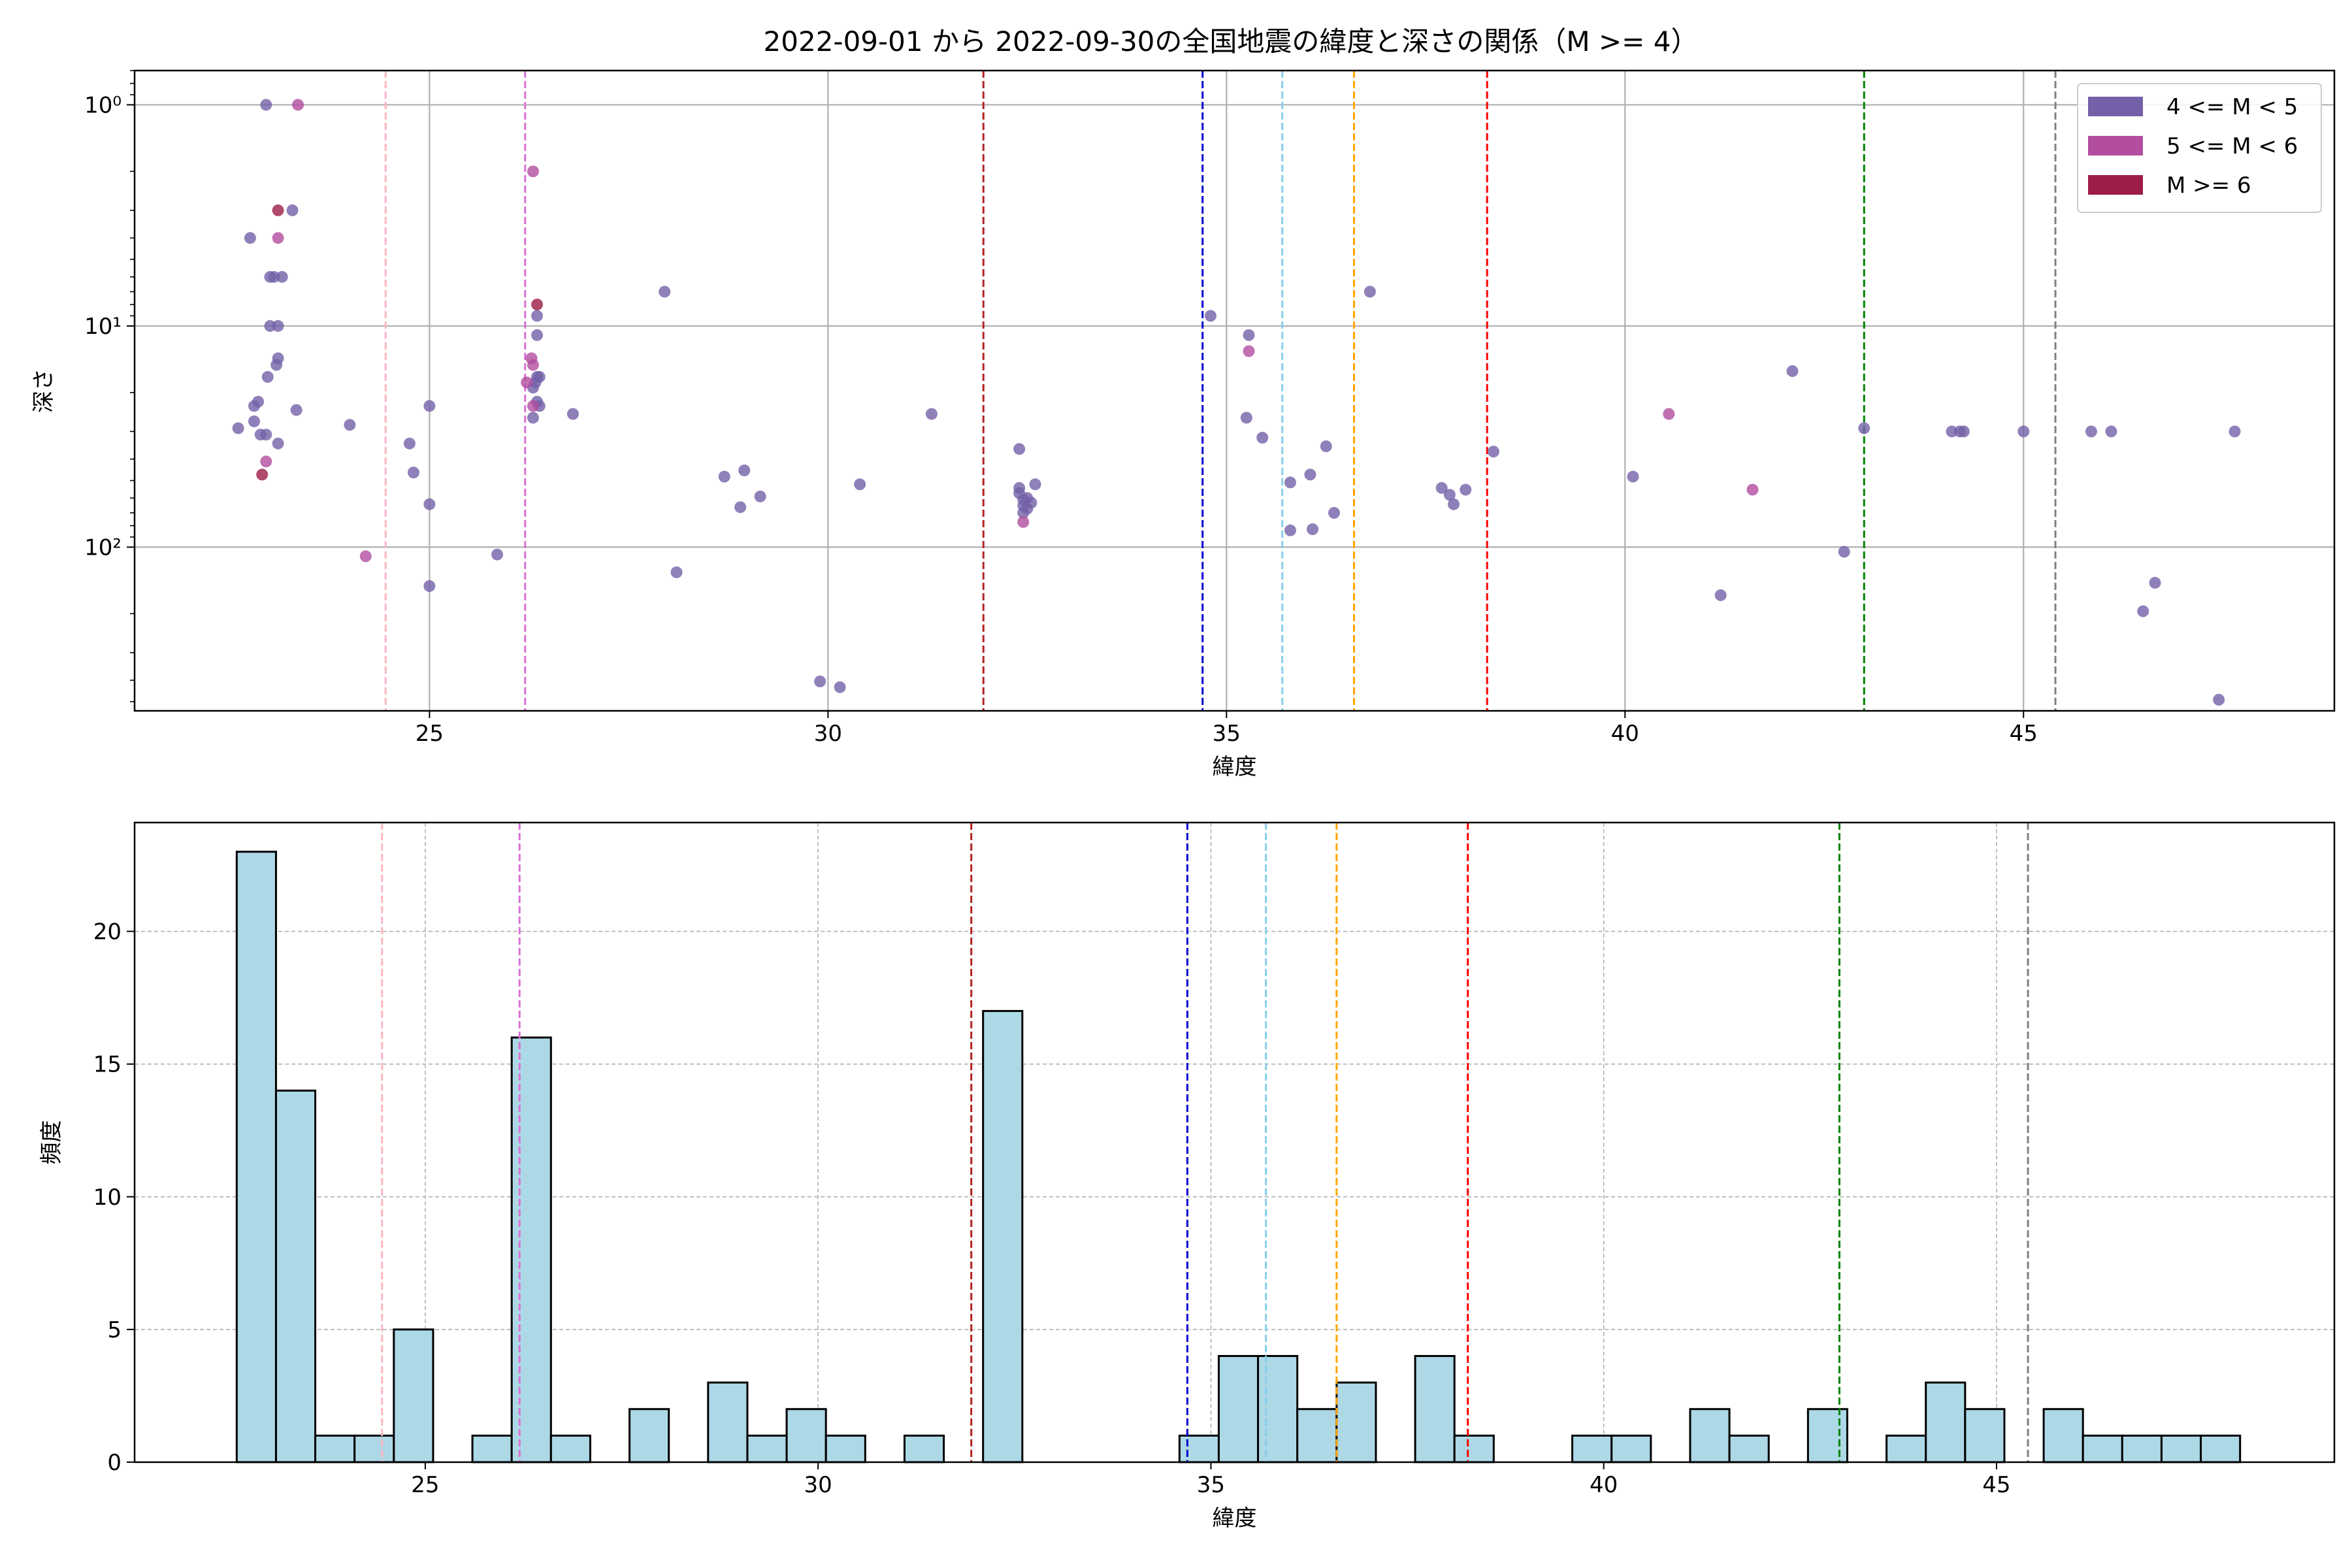 The width and height of the screenshot is (2352, 1568). Describe the element at coordinates (107, 932) in the screenshot. I see `histogram-y-tick-label: 20` at that location.